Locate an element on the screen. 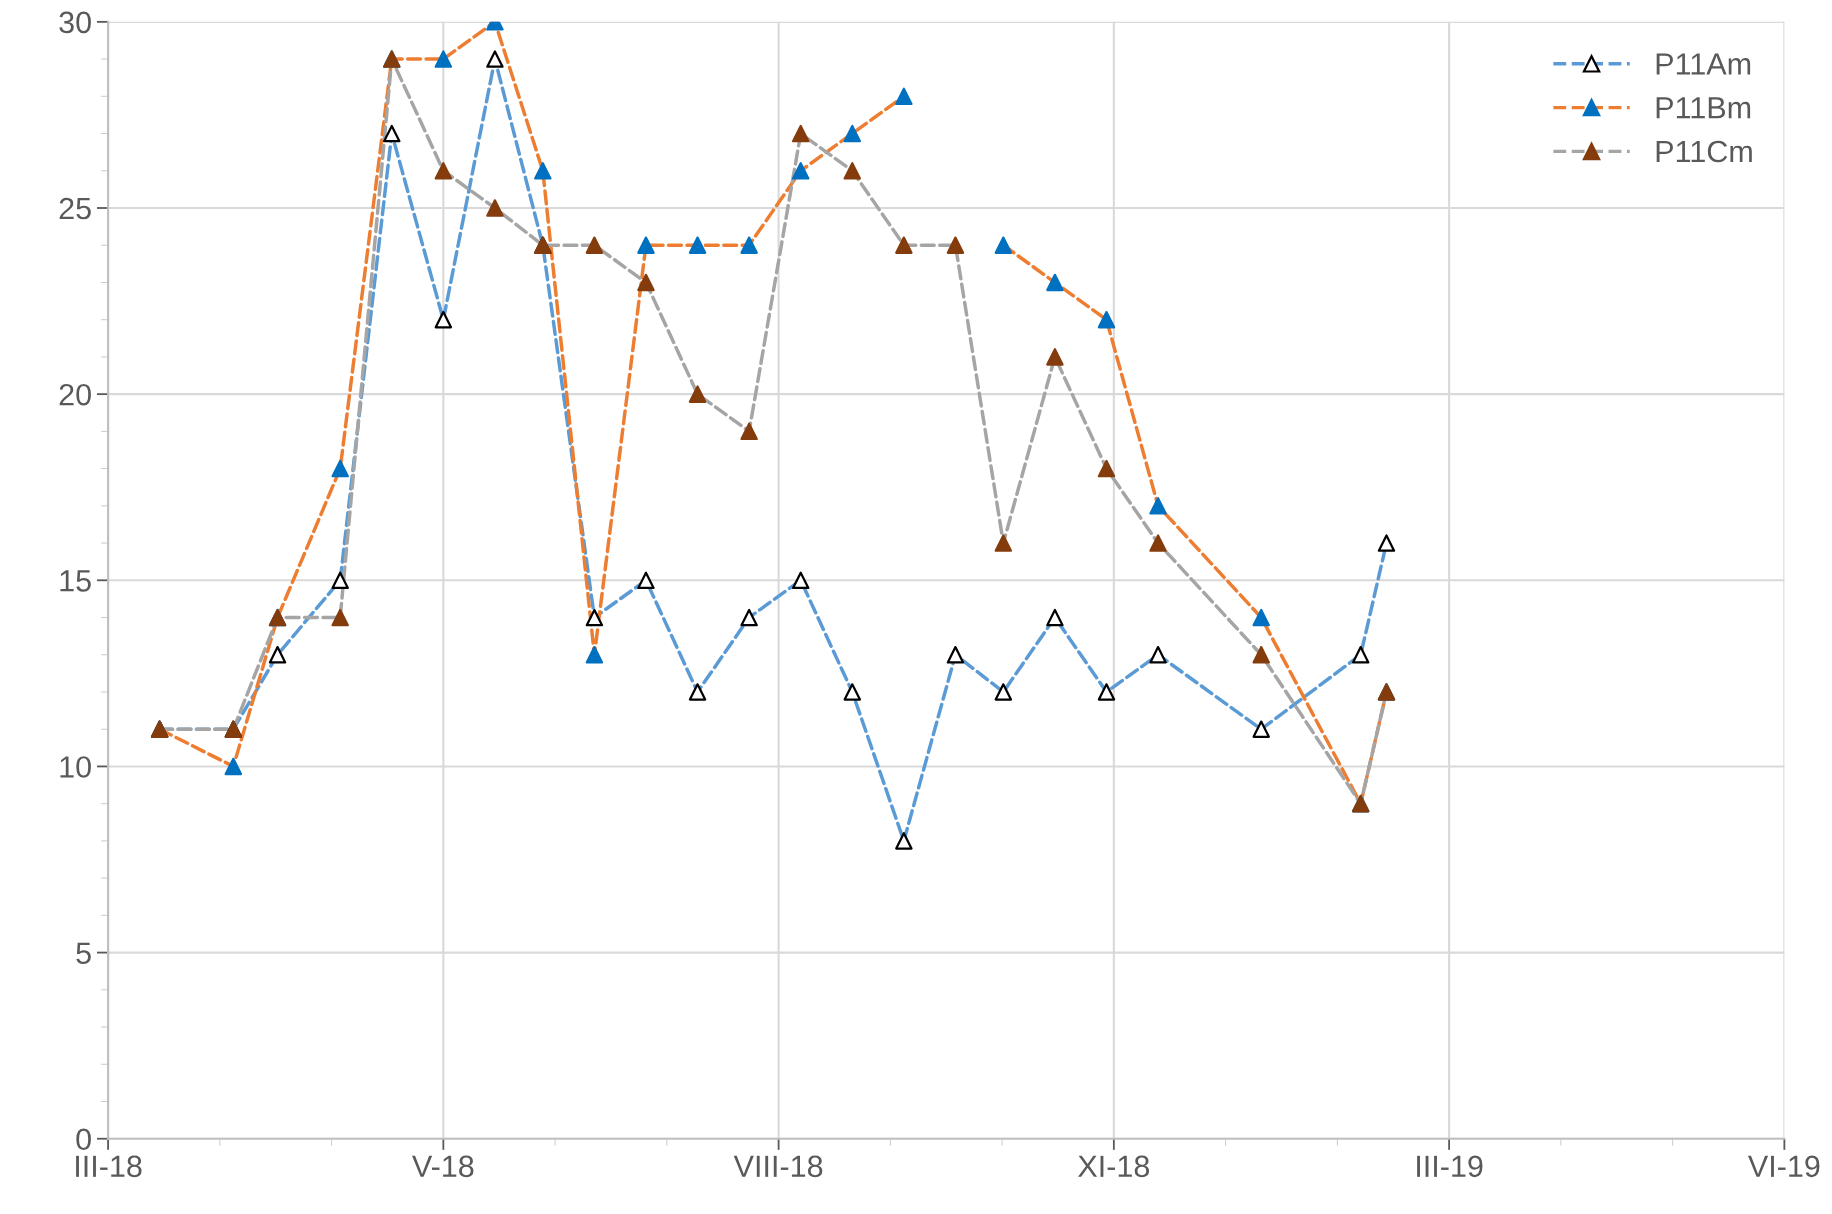  x-tick-label: V-18 is located at coordinates (443, 1166).